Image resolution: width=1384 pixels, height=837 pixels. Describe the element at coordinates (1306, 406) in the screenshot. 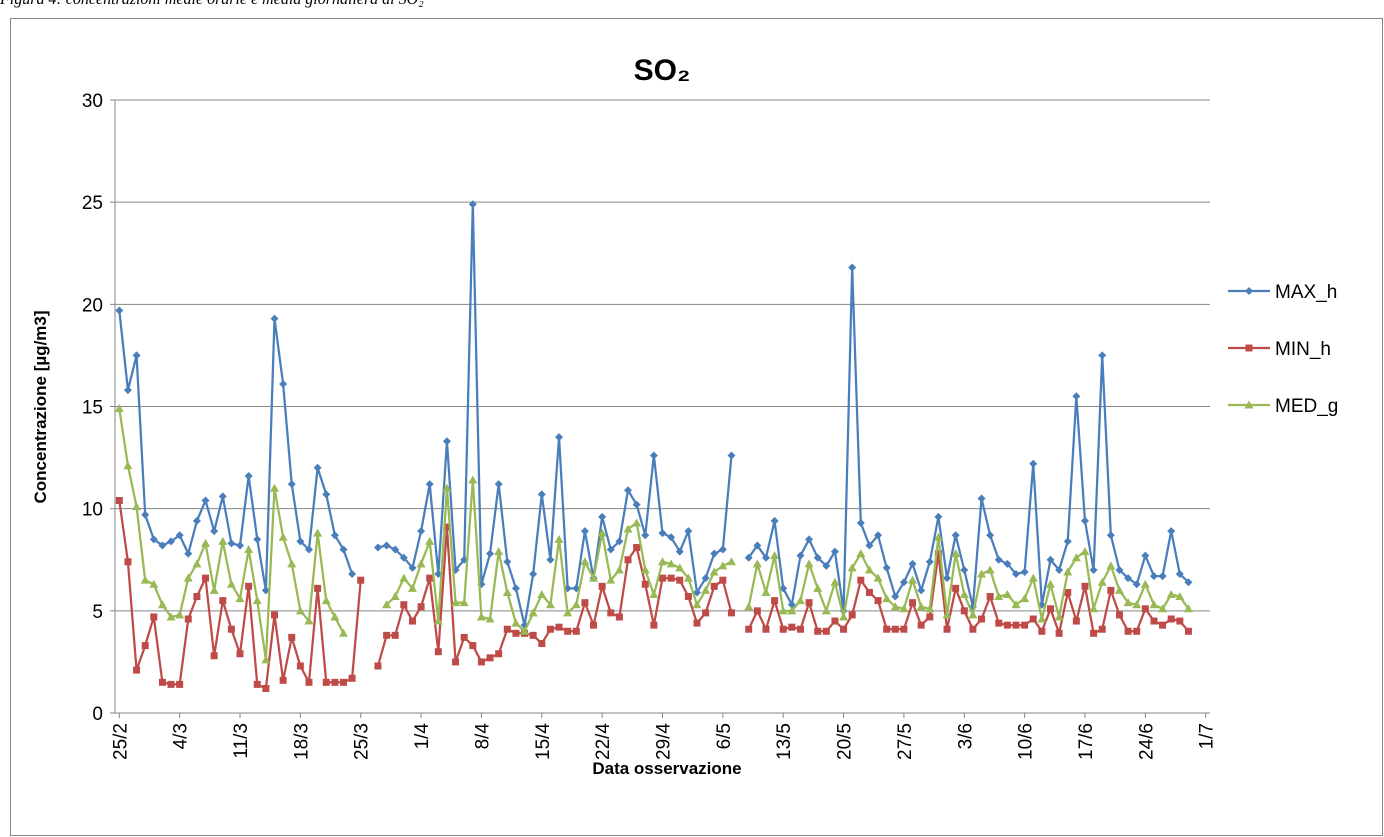

I see `legend-label: MED_g` at that location.